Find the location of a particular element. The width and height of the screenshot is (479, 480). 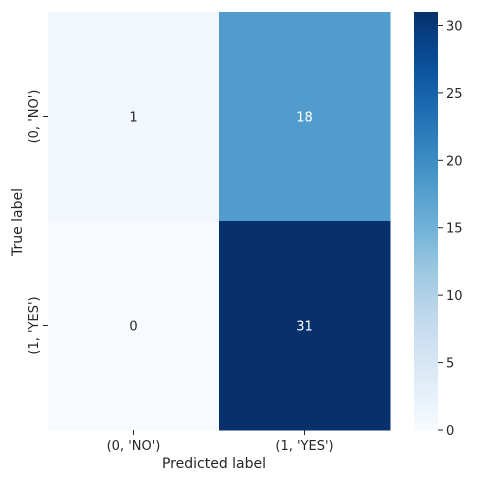

colorbar-tick-label: 5 is located at coordinates (450, 364).